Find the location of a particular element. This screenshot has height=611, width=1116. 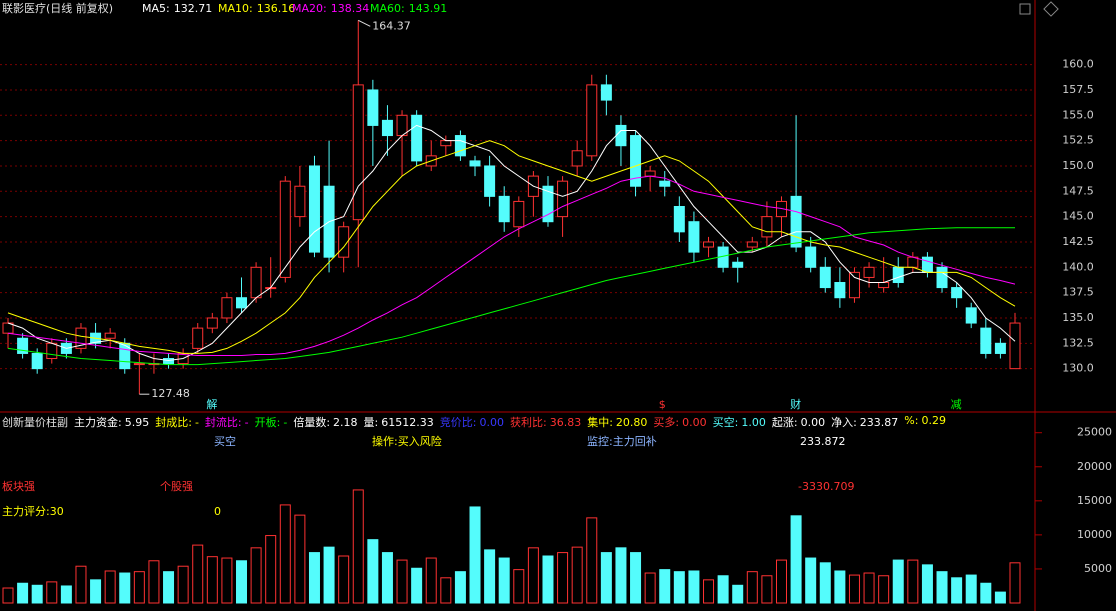

y-tick-label: 10000 is located at coordinates (1094, 534).